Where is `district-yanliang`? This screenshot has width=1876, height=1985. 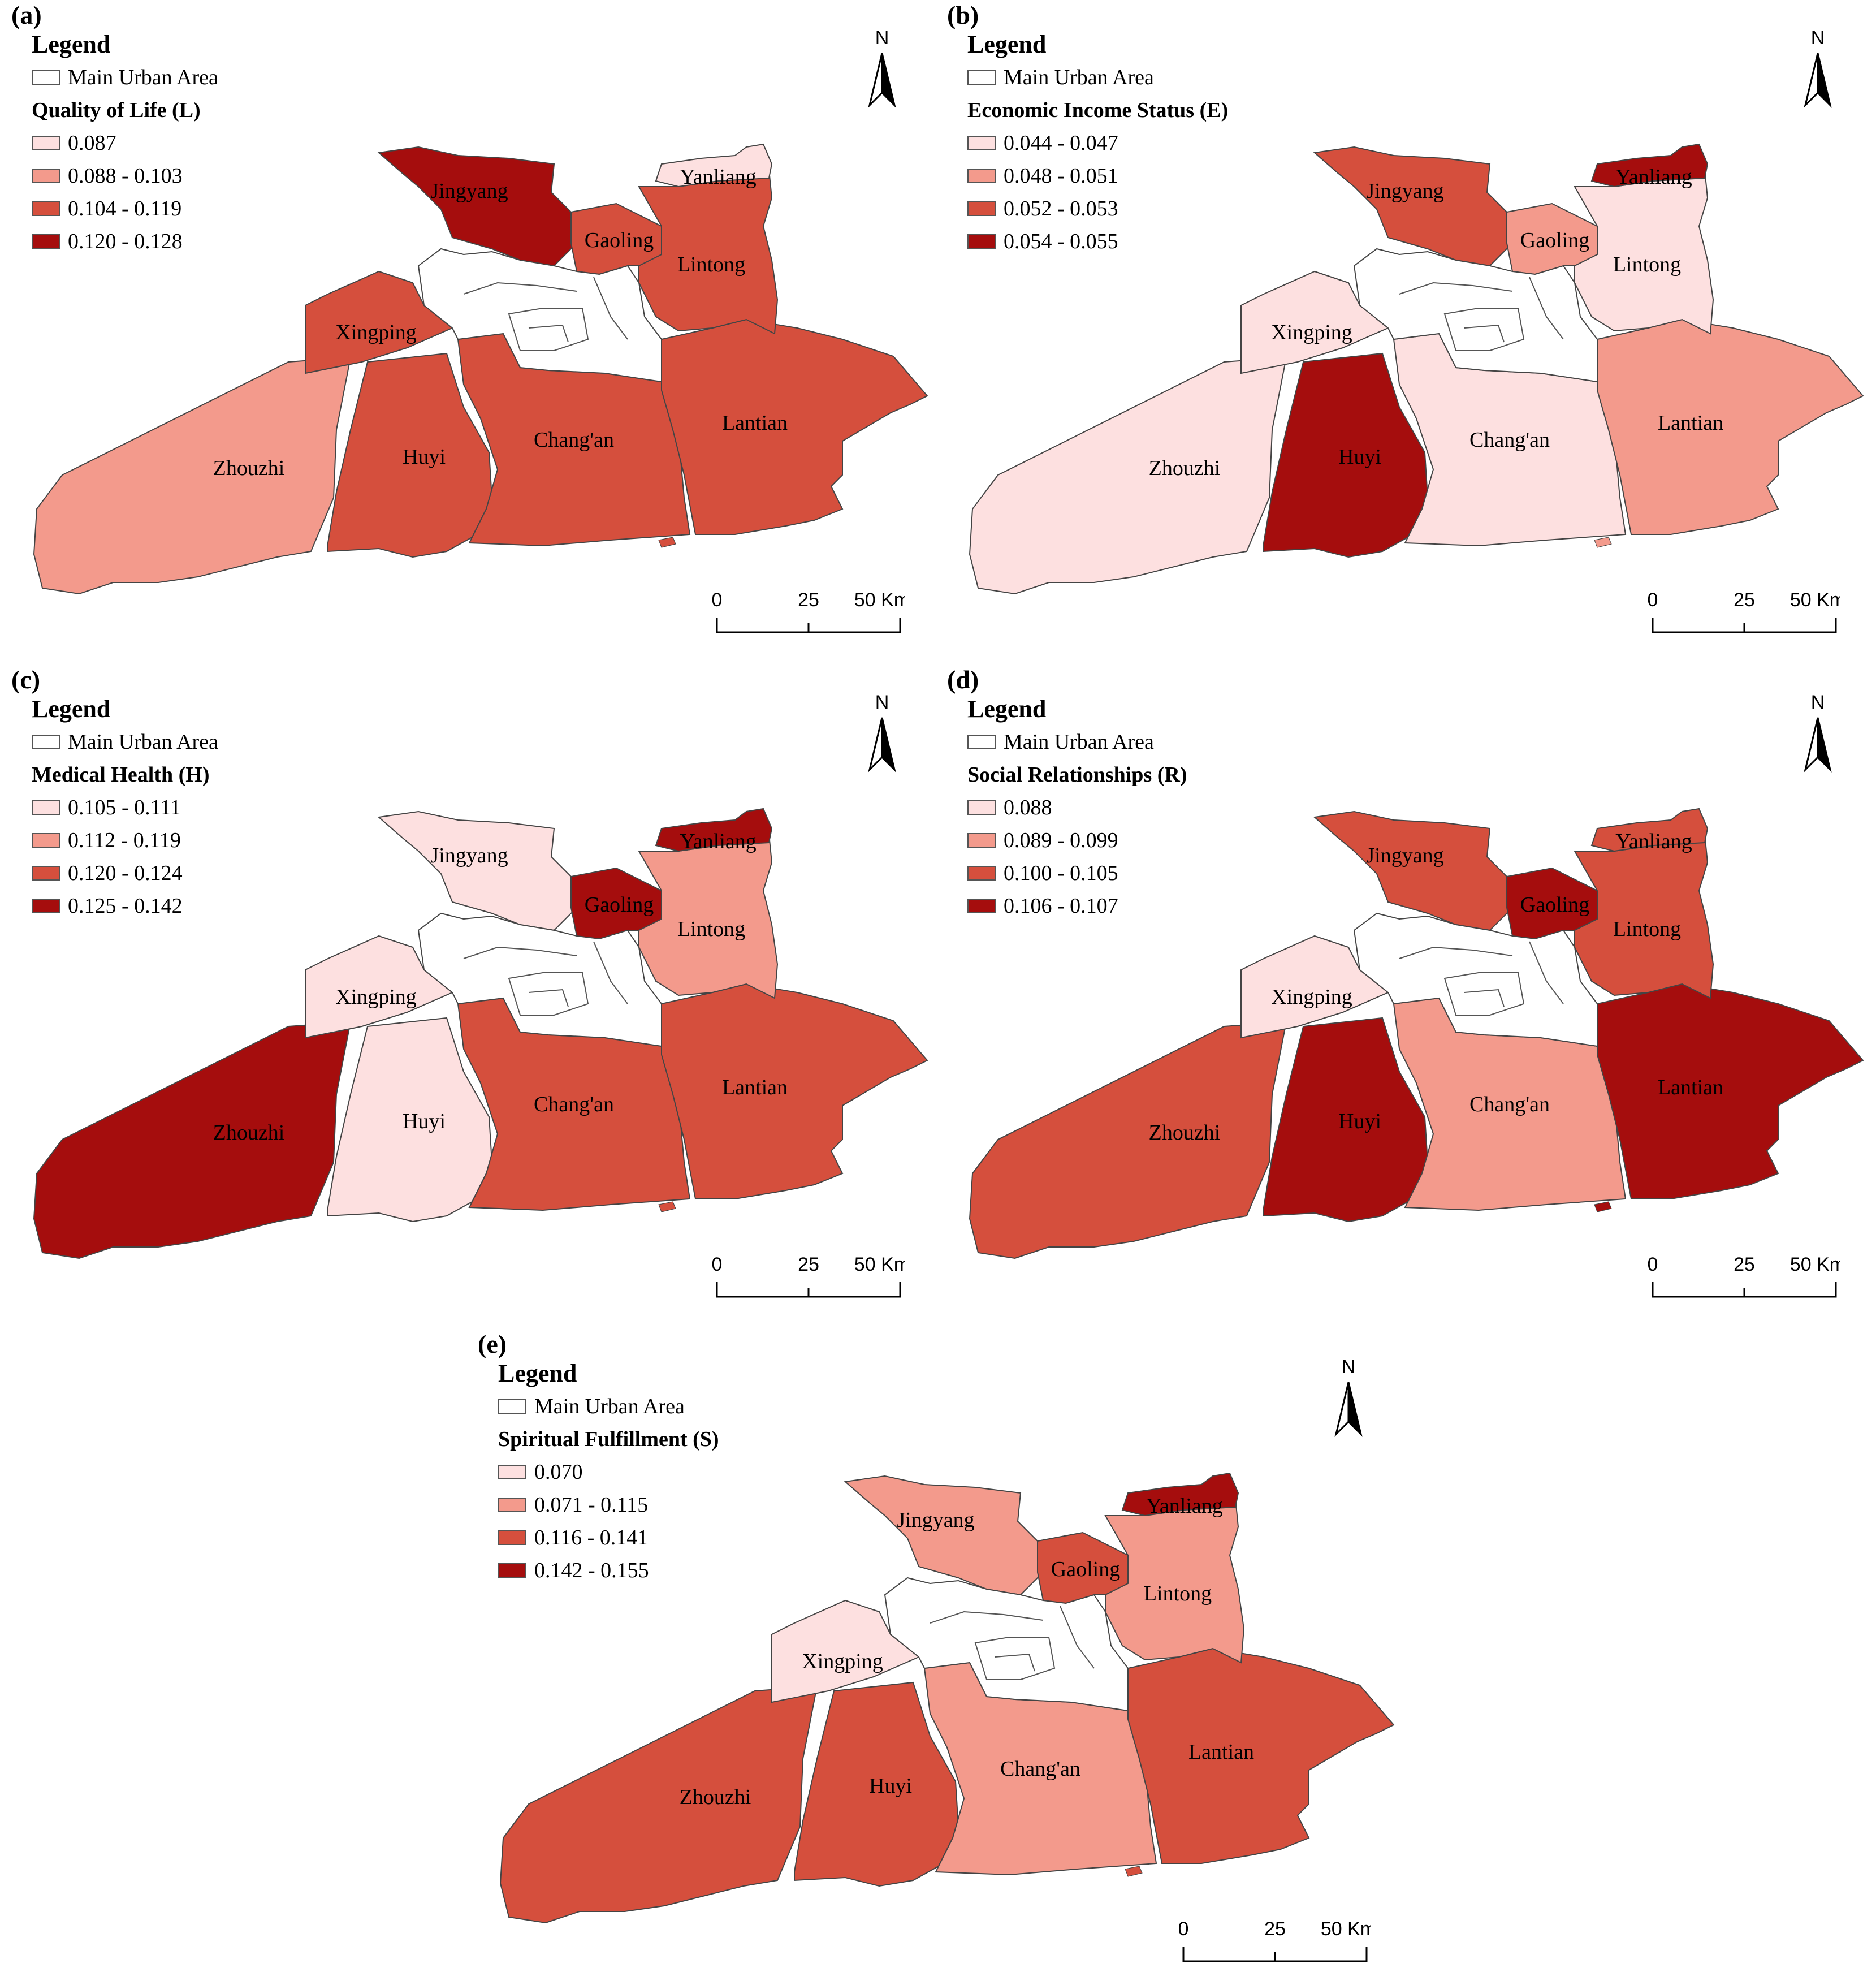 district-yanliang is located at coordinates (714, 830).